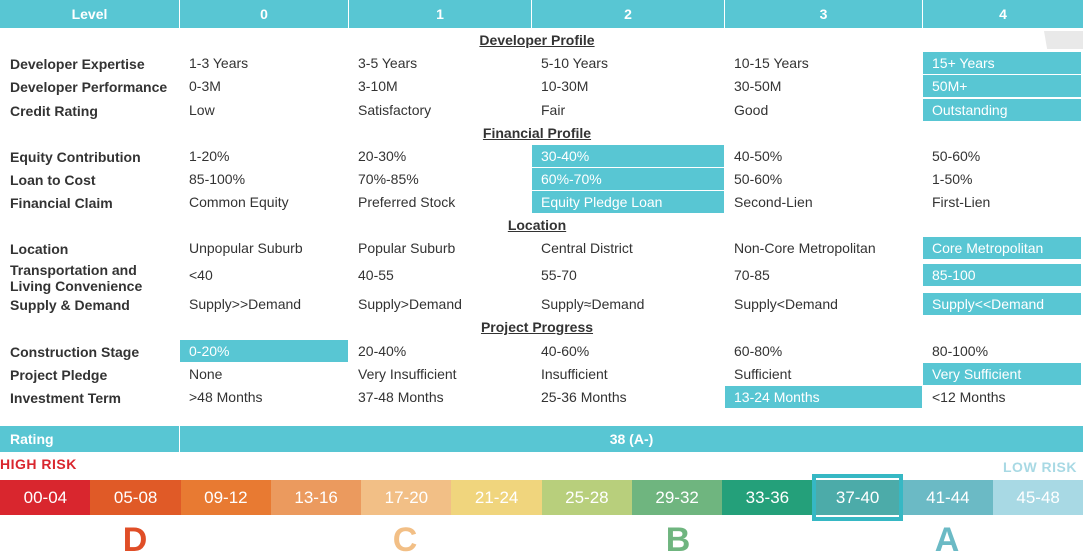 This screenshot has height=560, width=1083. Describe the element at coordinates (758, 351) in the screenshot. I see `criterion-value: 60-80%` at that location.